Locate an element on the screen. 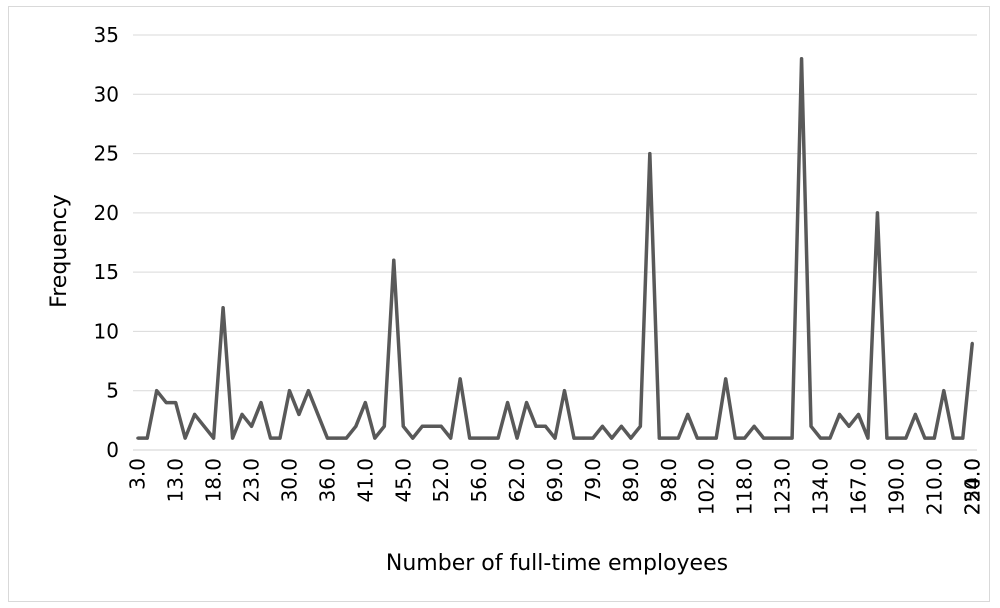 Image resolution: width=1000 pixels, height=608 pixels. x-tick-label: 167.0 is located at coordinates (858, 486).